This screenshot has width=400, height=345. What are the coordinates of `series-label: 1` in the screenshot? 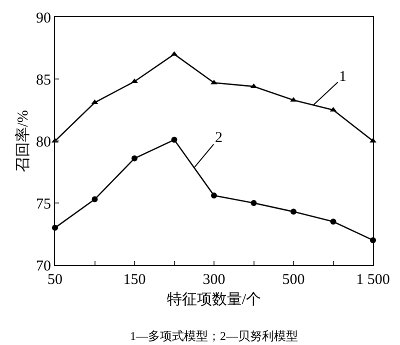 It's located at (342, 77).